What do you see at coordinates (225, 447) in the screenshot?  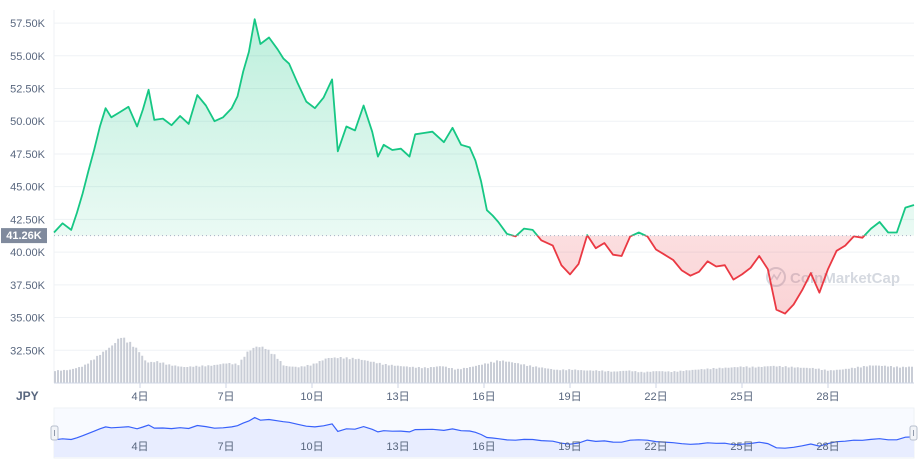 I see `navigator-x-tick-label: 7日` at bounding box center [225, 447].